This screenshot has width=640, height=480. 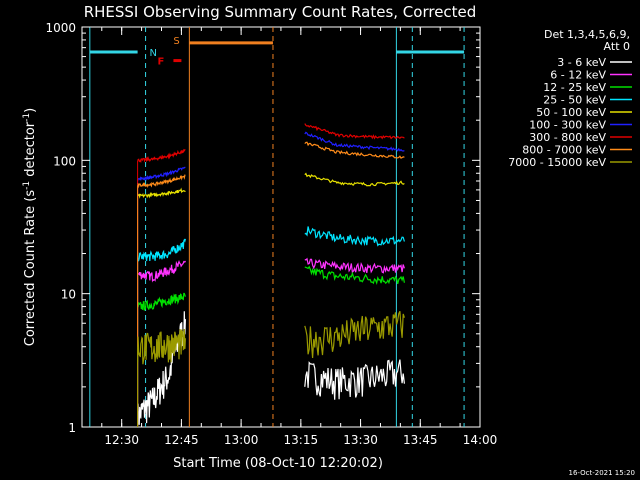 I want to click on x-tick-label-4: 13:30, so click(x=360, y=440).